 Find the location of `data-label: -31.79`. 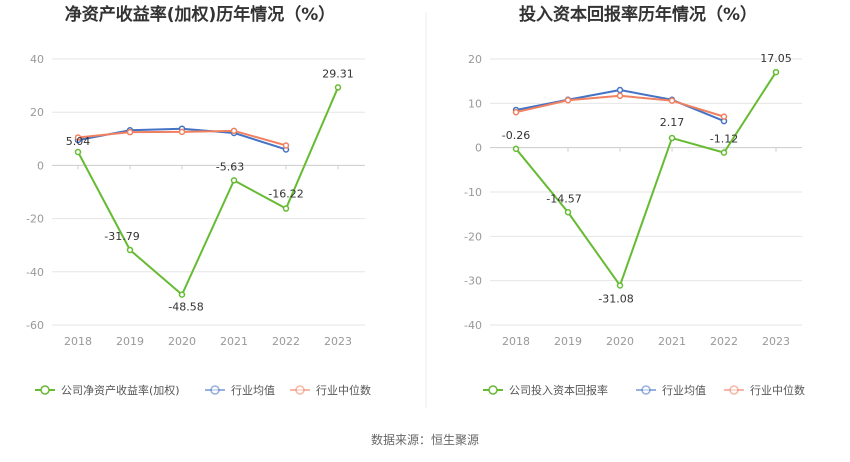

data-label: -31.79 is located at coordinates (121, 236).